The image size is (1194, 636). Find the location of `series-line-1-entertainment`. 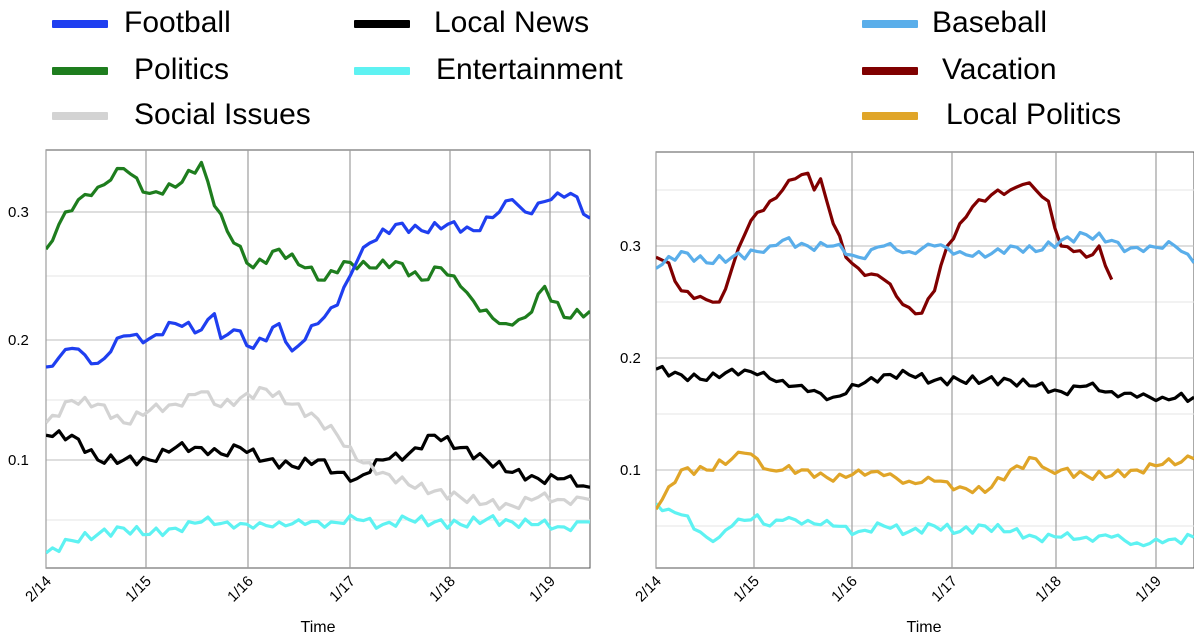

series-line-1-entertainment is located at coordinates (318, 534).